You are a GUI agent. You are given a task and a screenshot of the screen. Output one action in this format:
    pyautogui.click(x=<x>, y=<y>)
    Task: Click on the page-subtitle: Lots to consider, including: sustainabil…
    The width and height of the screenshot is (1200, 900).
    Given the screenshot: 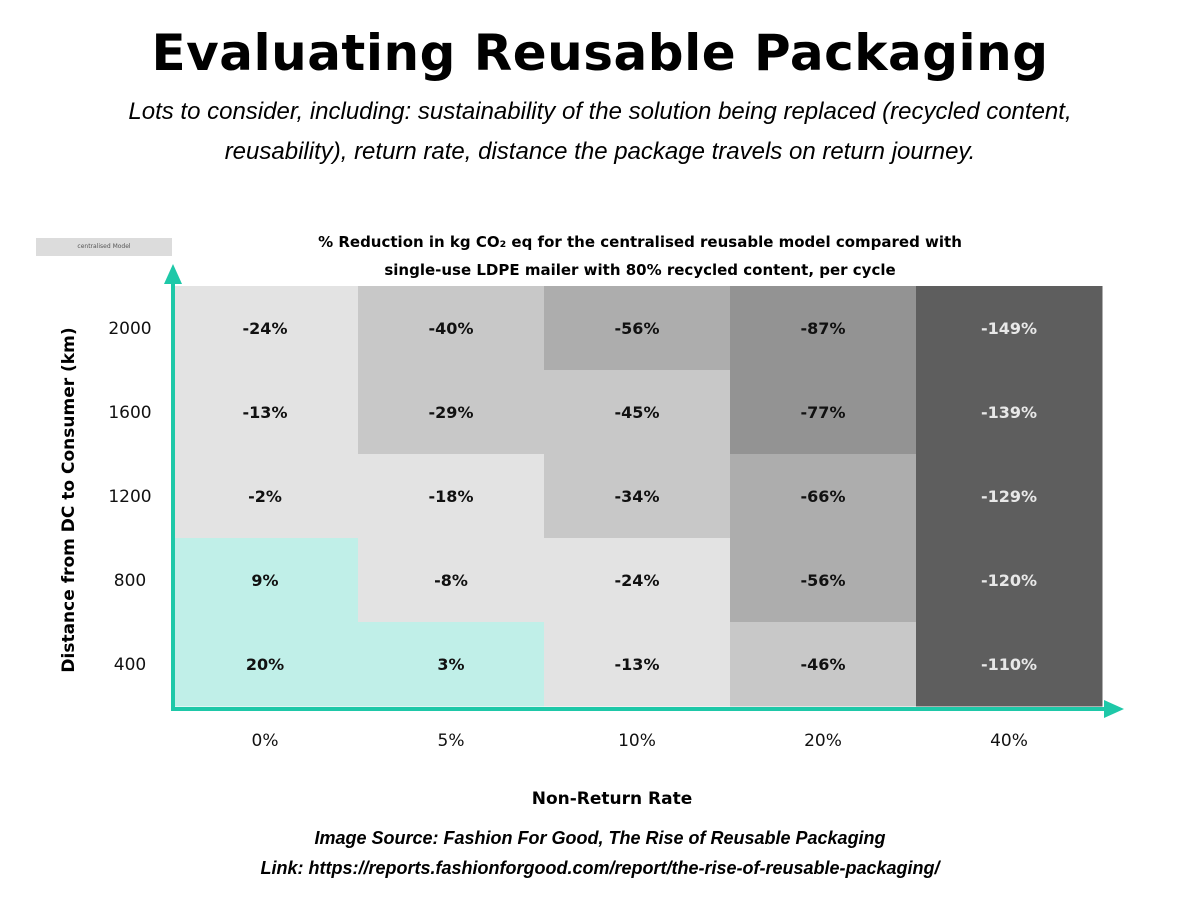 What is the action you would take?
    pyautogui.click(x=600, y=132)
    